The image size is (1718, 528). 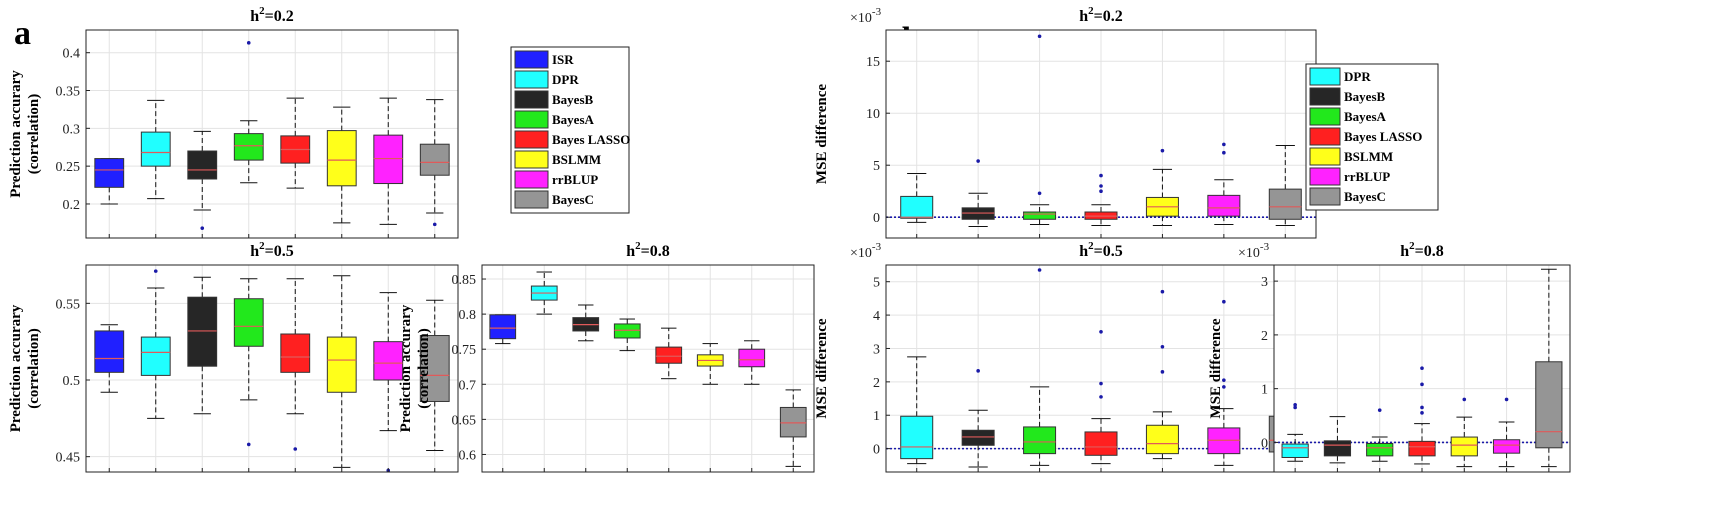 What do you see at coordinates (464, 420) in the screenshot?
I see `y-tick-label: 0.65` at bounding box center [464, 420].